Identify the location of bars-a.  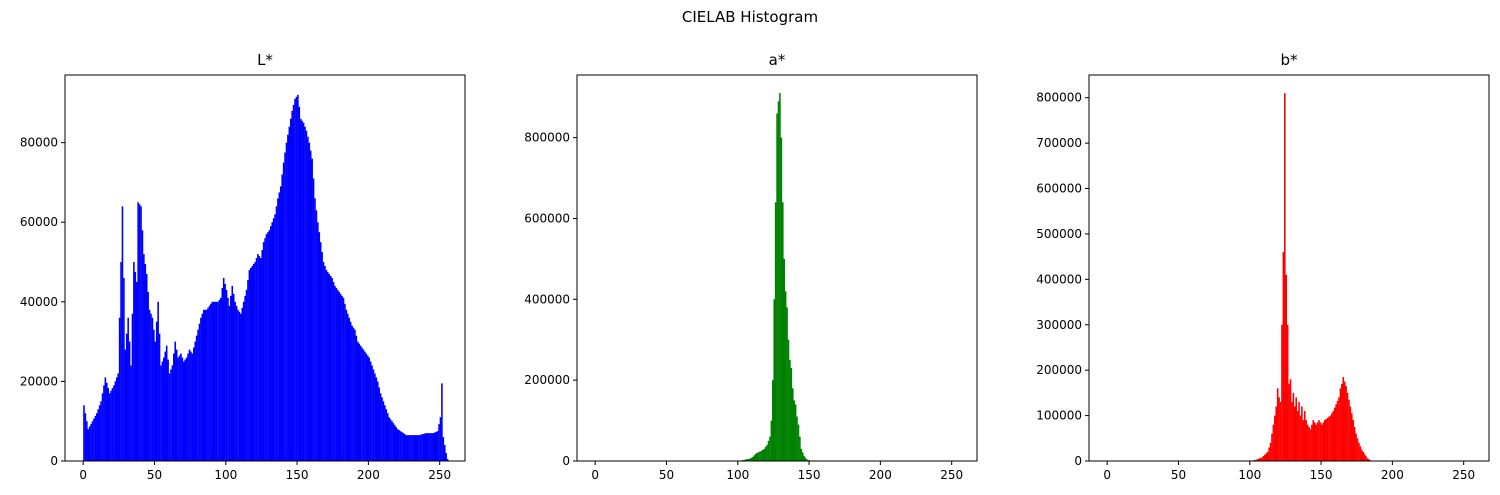
(776, 277).